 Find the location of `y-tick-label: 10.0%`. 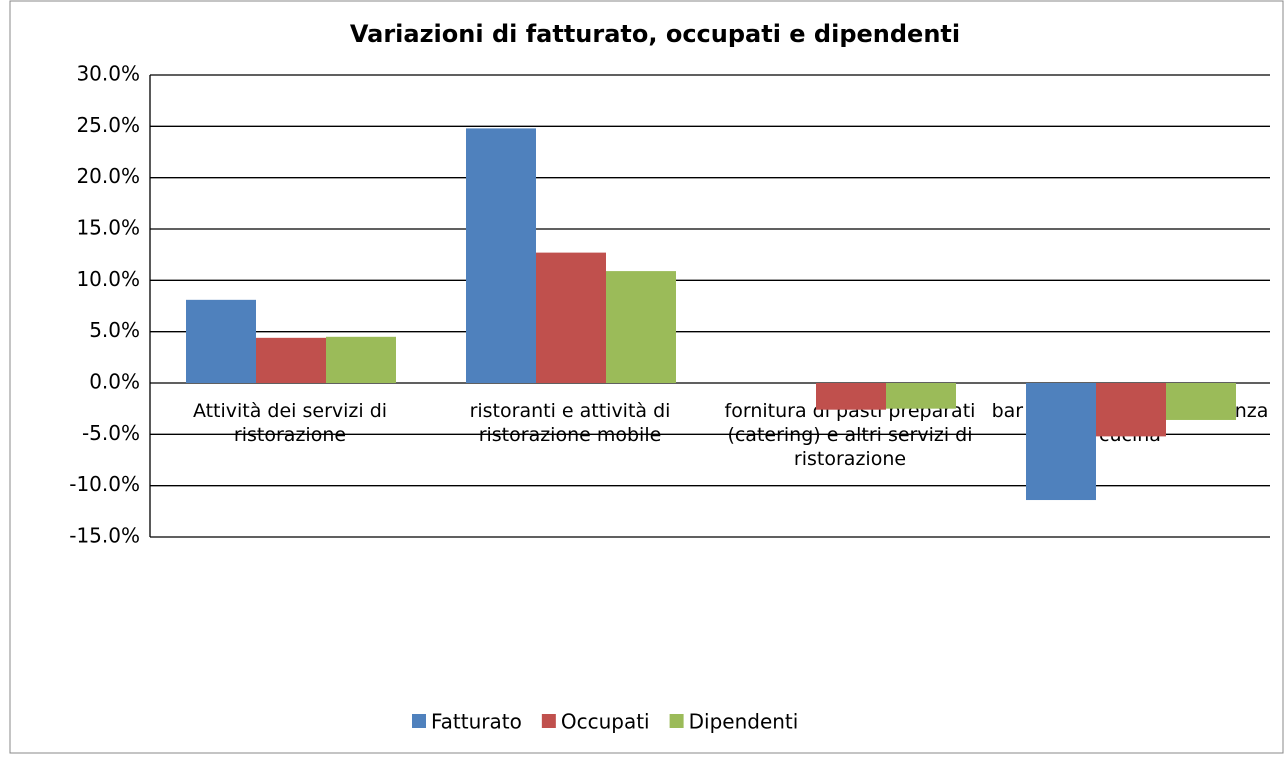

y-tick-label: 10.0% is located at coordinates (108, 279).